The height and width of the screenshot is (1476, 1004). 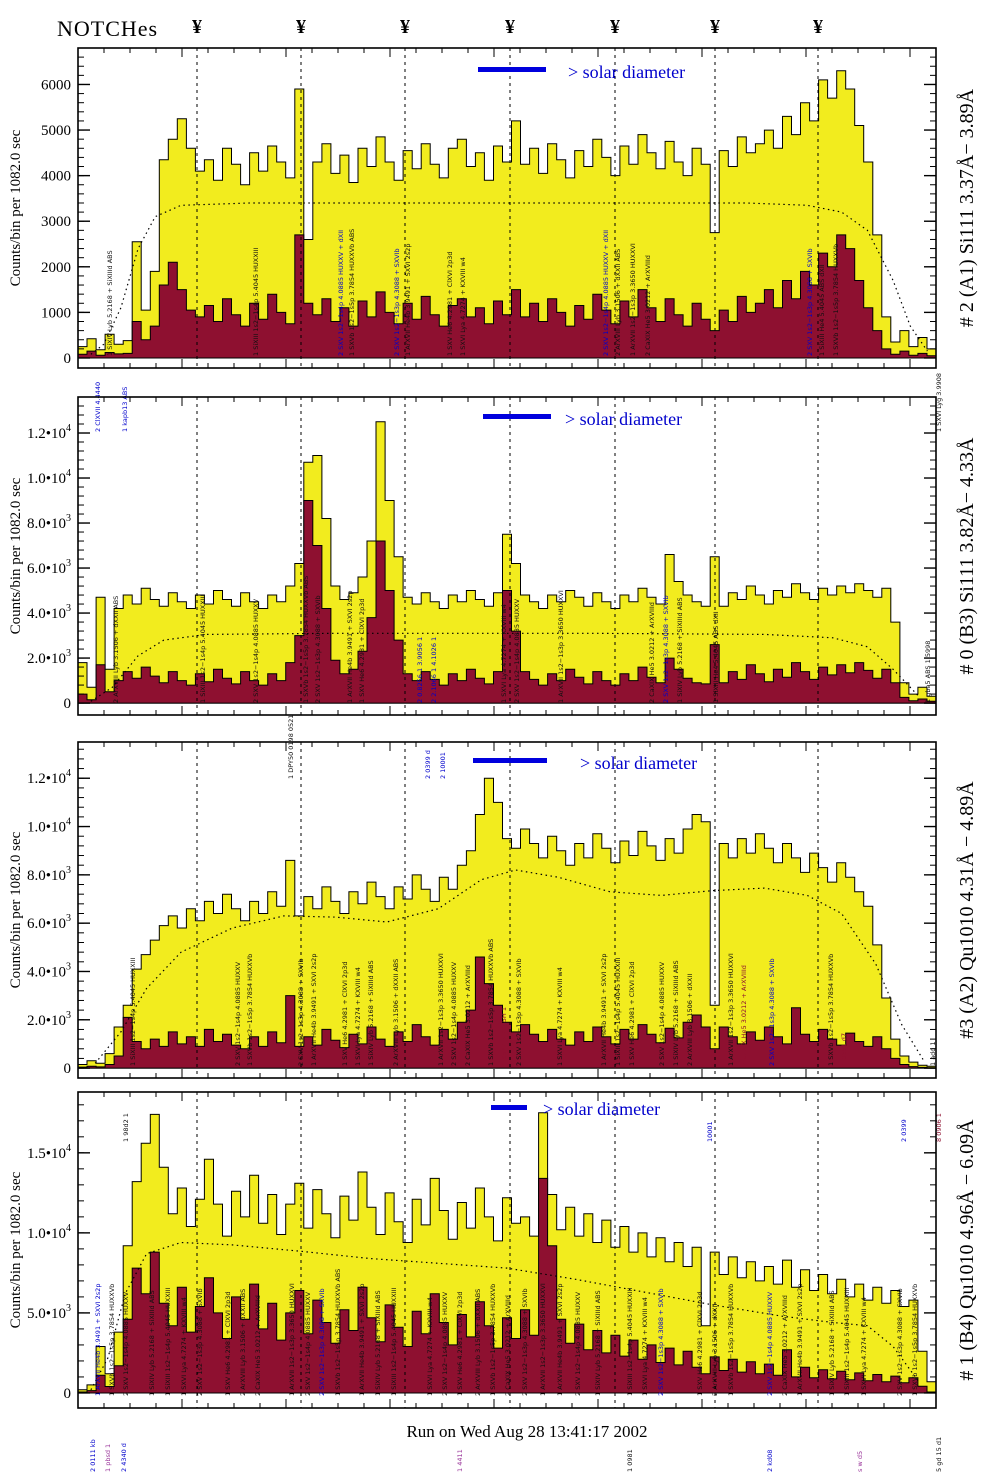 I want to click on y-tick-label: 3000, so click(x=56, y=222).